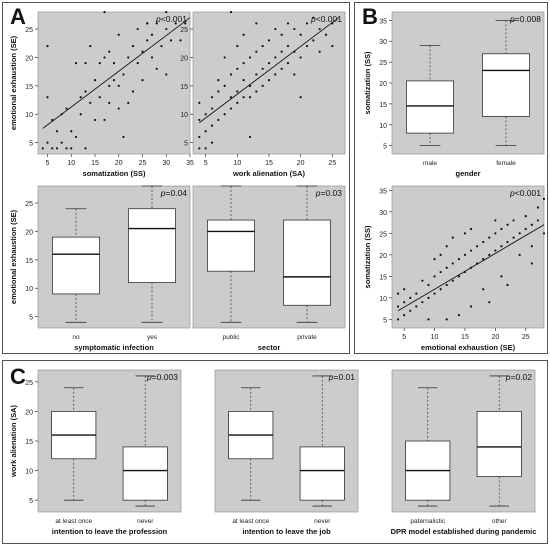 Image resolution: width=550 pixels, height=546 pixels. What do you see at coordinates (383, 234) in the screenshot?
I see `chart-6-y-tick-label: 25` at bounding box center [383, 234].